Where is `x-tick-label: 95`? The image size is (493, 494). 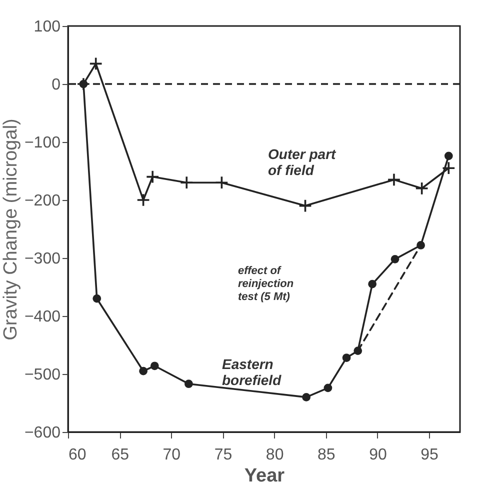 x-tick-label: 95 is located at coordinates (429, 455).